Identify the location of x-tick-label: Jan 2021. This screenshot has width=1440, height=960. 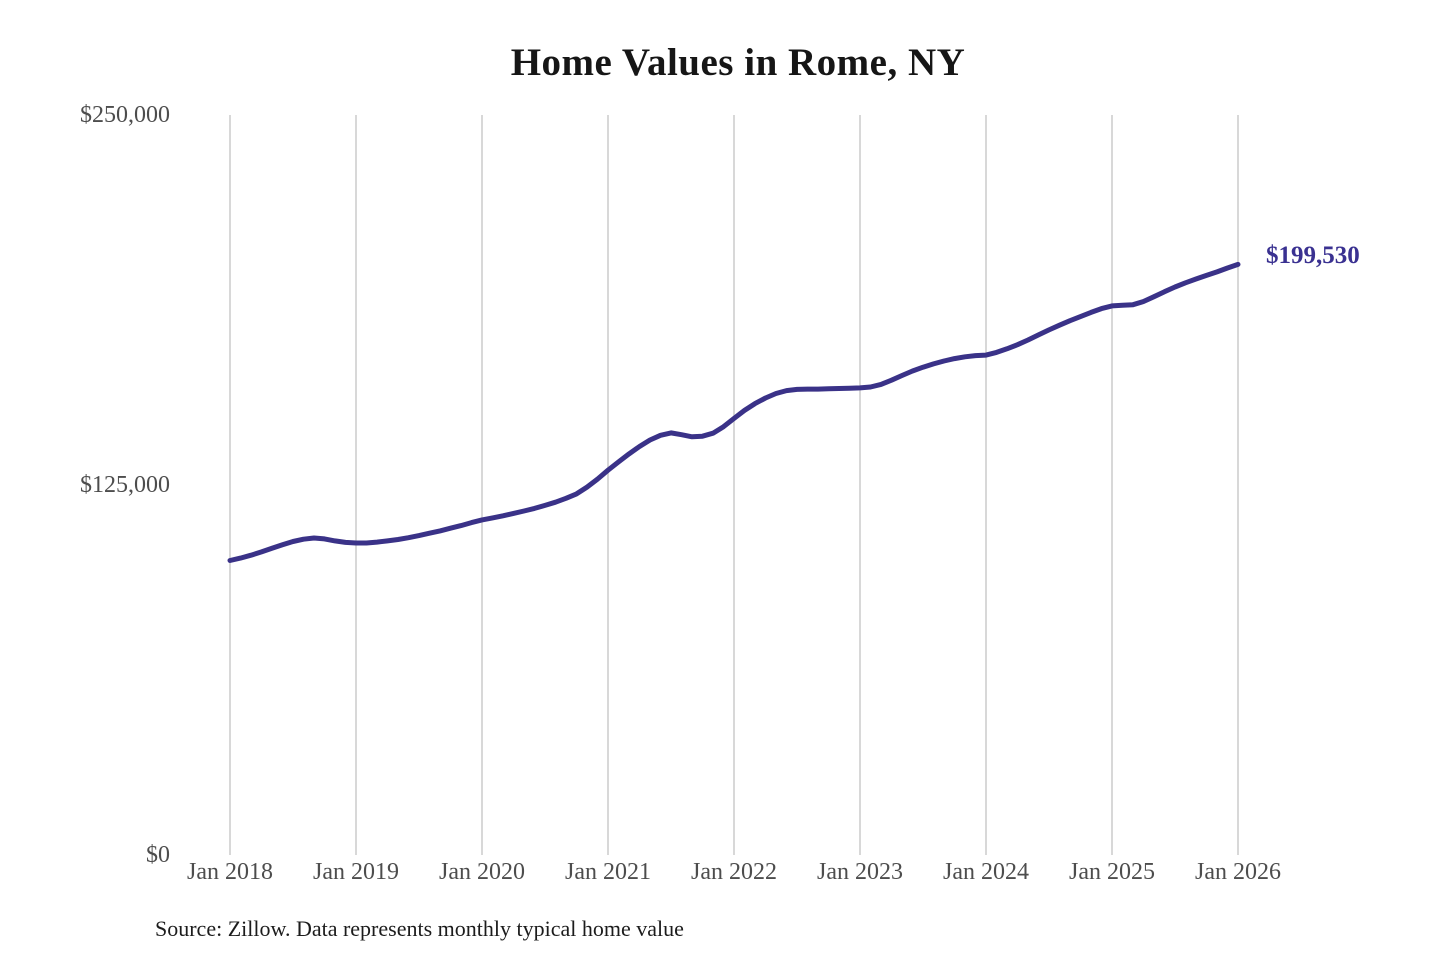
(608, 872).